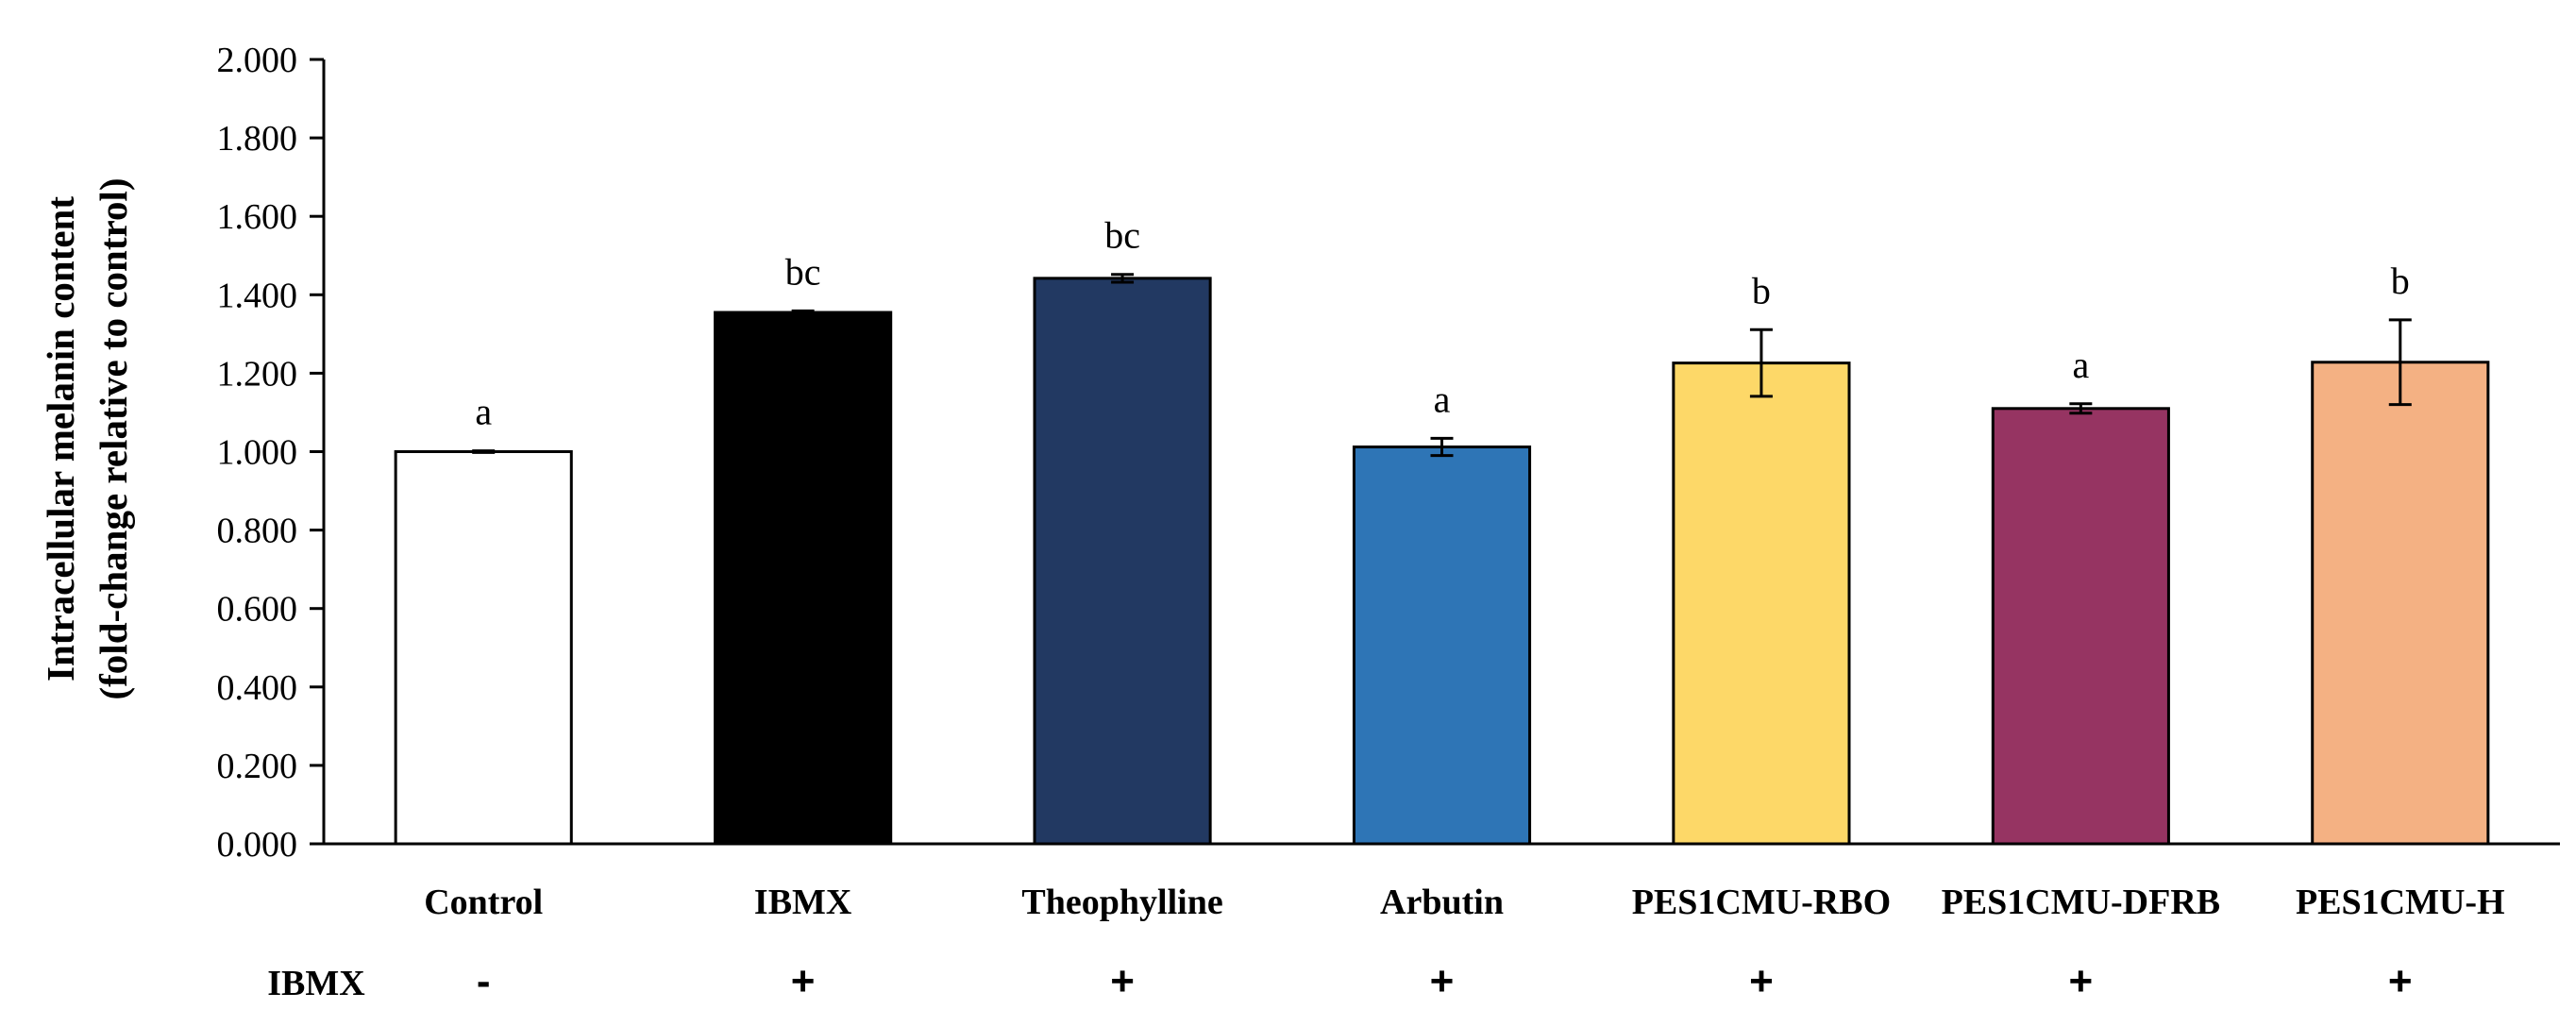  What do you see at coordinates (257, 217) in the screenshot?
I see `y-tick-label: 1.600` at bounding box center [257, 217].